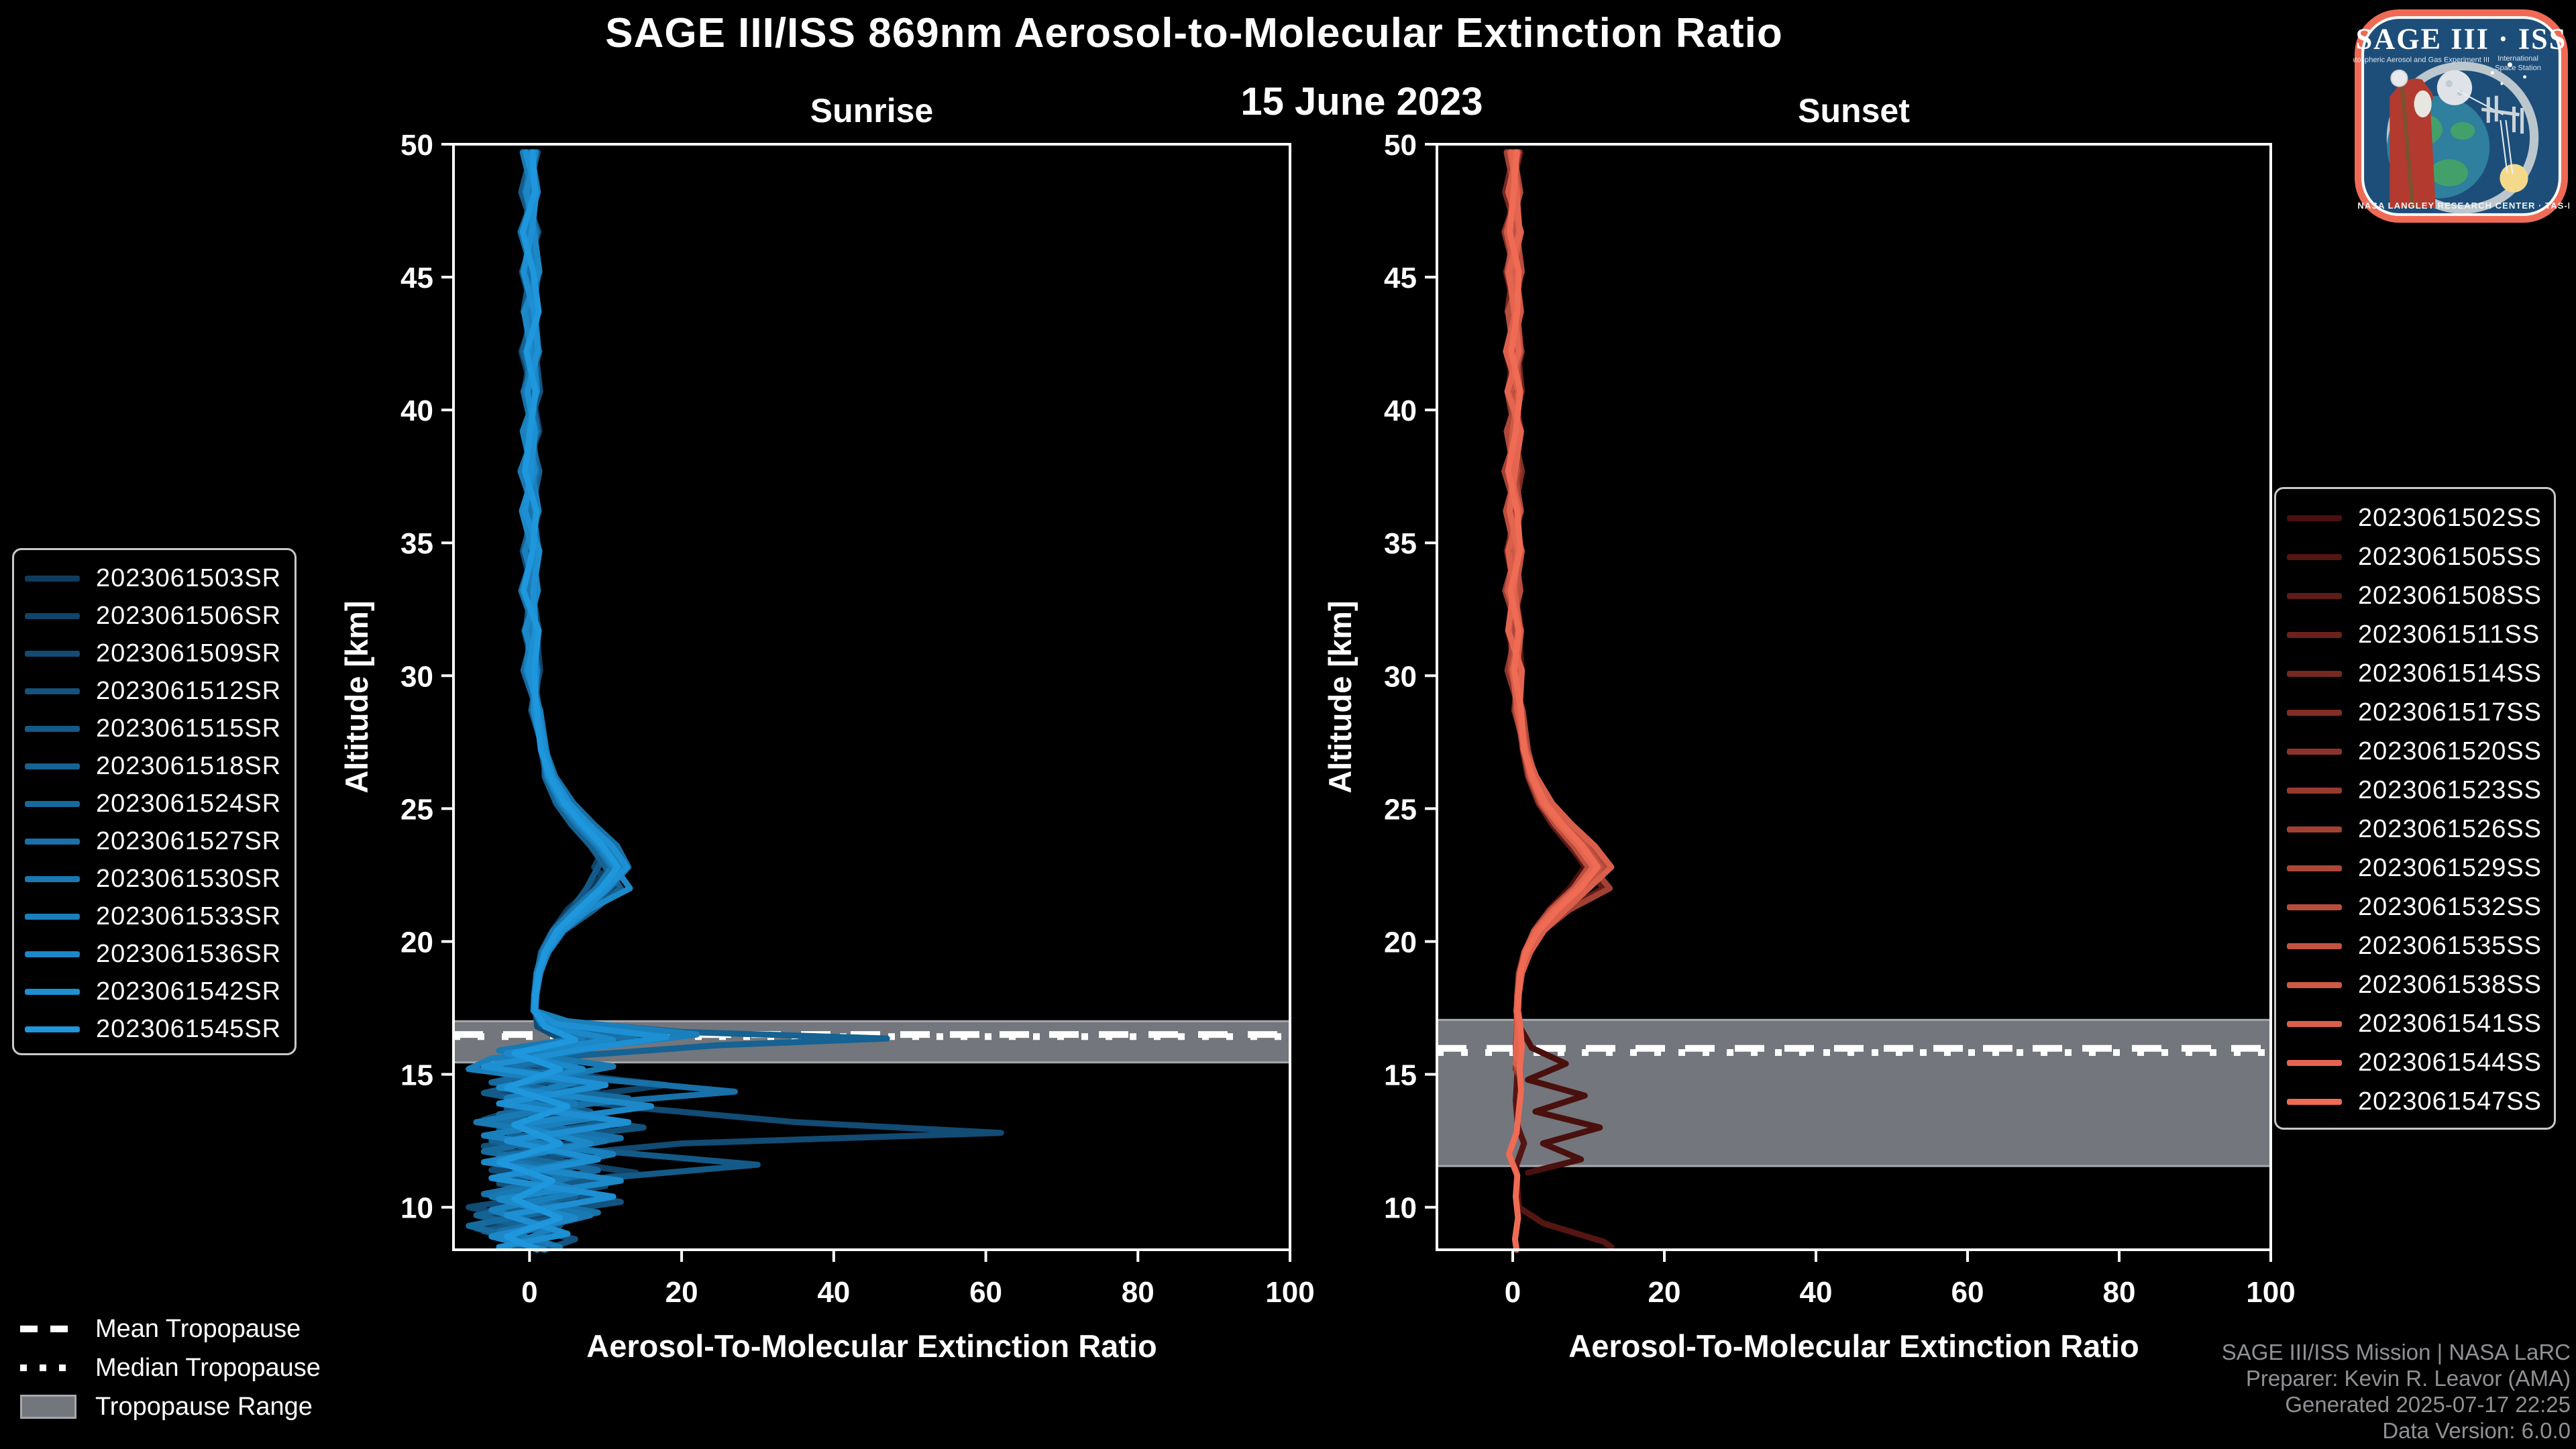 Image resolution: width=2576 pixels, height=1449 pixels. Describe the element at coordinates (2514, 178) in the screenshot. I see `sun-icon` at that location.